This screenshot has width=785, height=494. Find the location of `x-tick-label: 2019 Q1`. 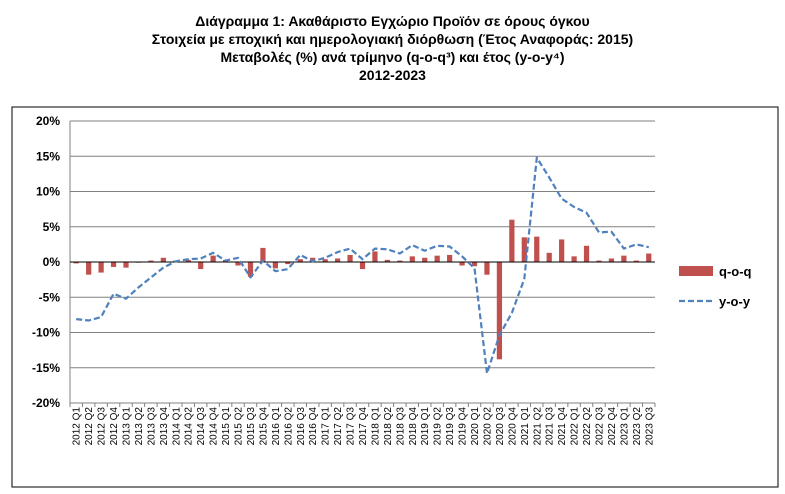

x-tick-label: 2019 Q1 is located at coordinates (425, 426).